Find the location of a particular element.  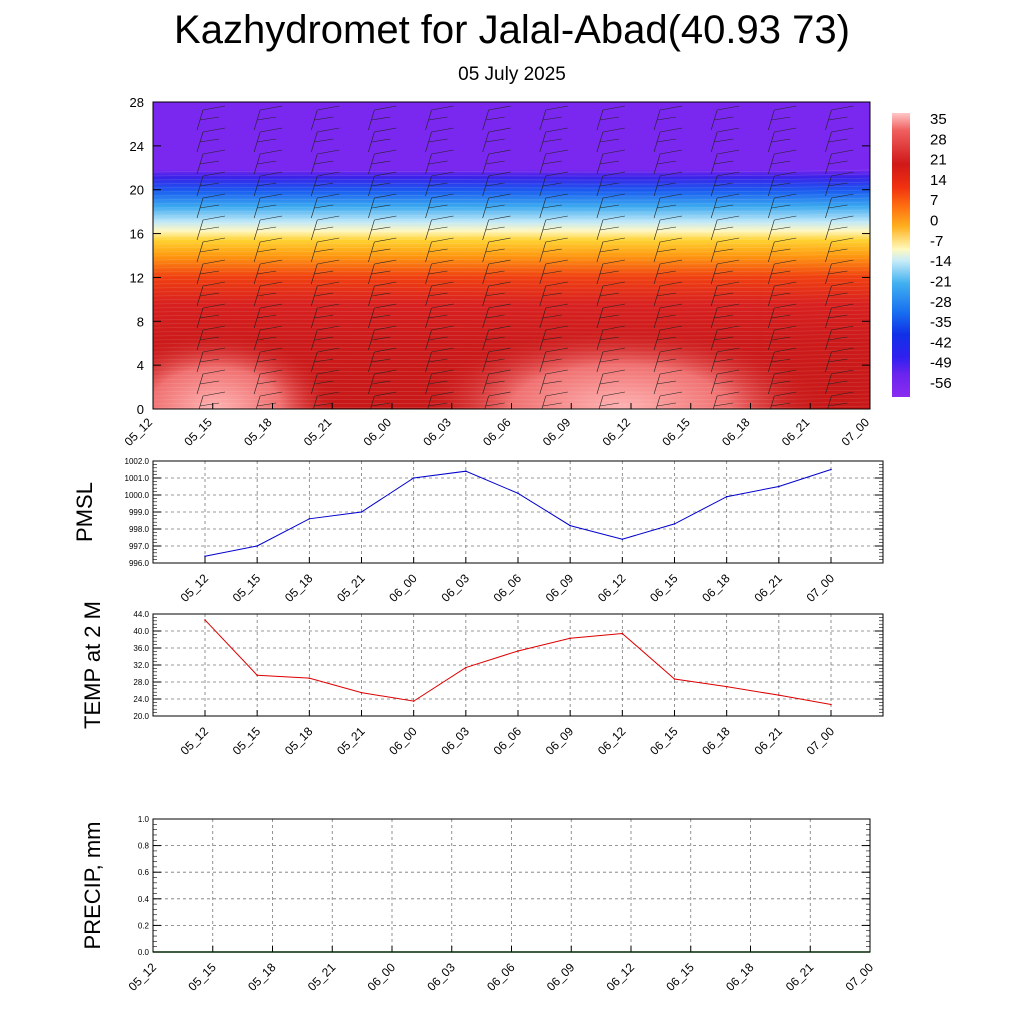

x-tick-label: 06_21 is located at coordinates (796, 432).